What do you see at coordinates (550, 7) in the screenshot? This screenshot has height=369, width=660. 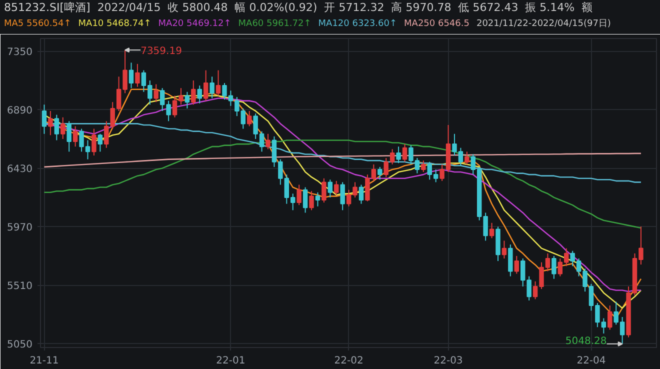 I see `text: 振 5.14%` at bounding box center [550, 7].